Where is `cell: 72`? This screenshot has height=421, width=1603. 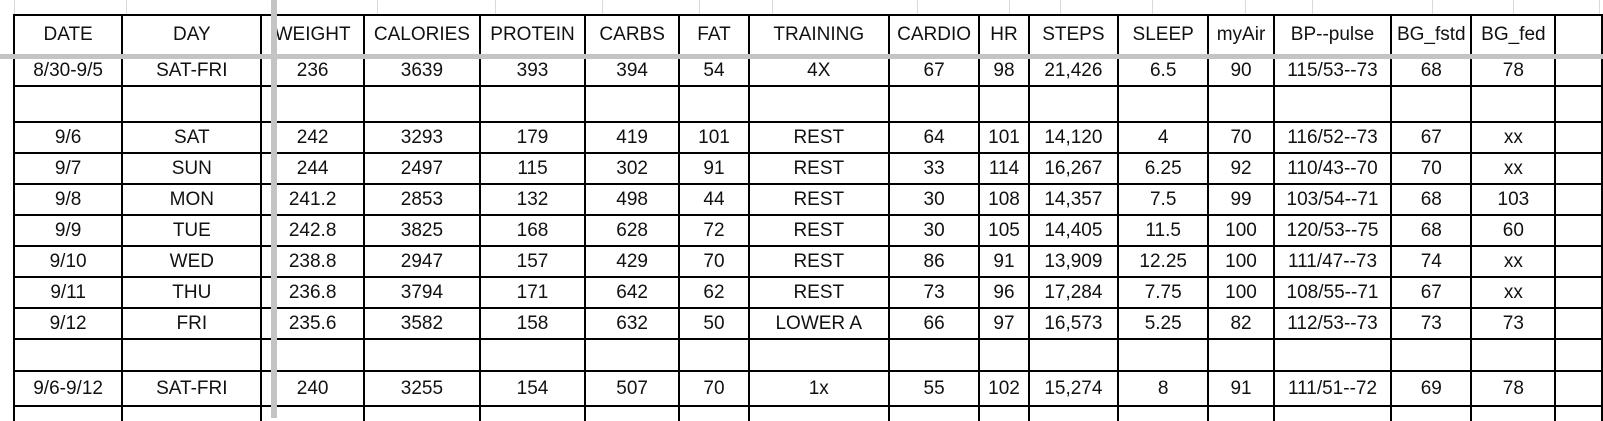
cell: 72 is located at coordinates (714, 230).